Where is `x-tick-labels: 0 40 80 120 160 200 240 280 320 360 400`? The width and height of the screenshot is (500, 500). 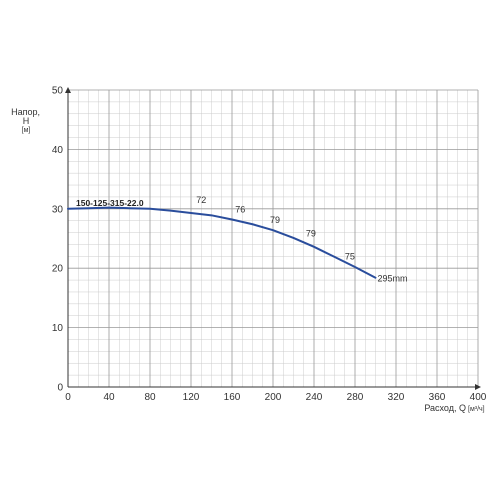 x-tick-labels: 0 40 80 120 160 200 240 280 320 360 400 is located at coordinates (276, 397).